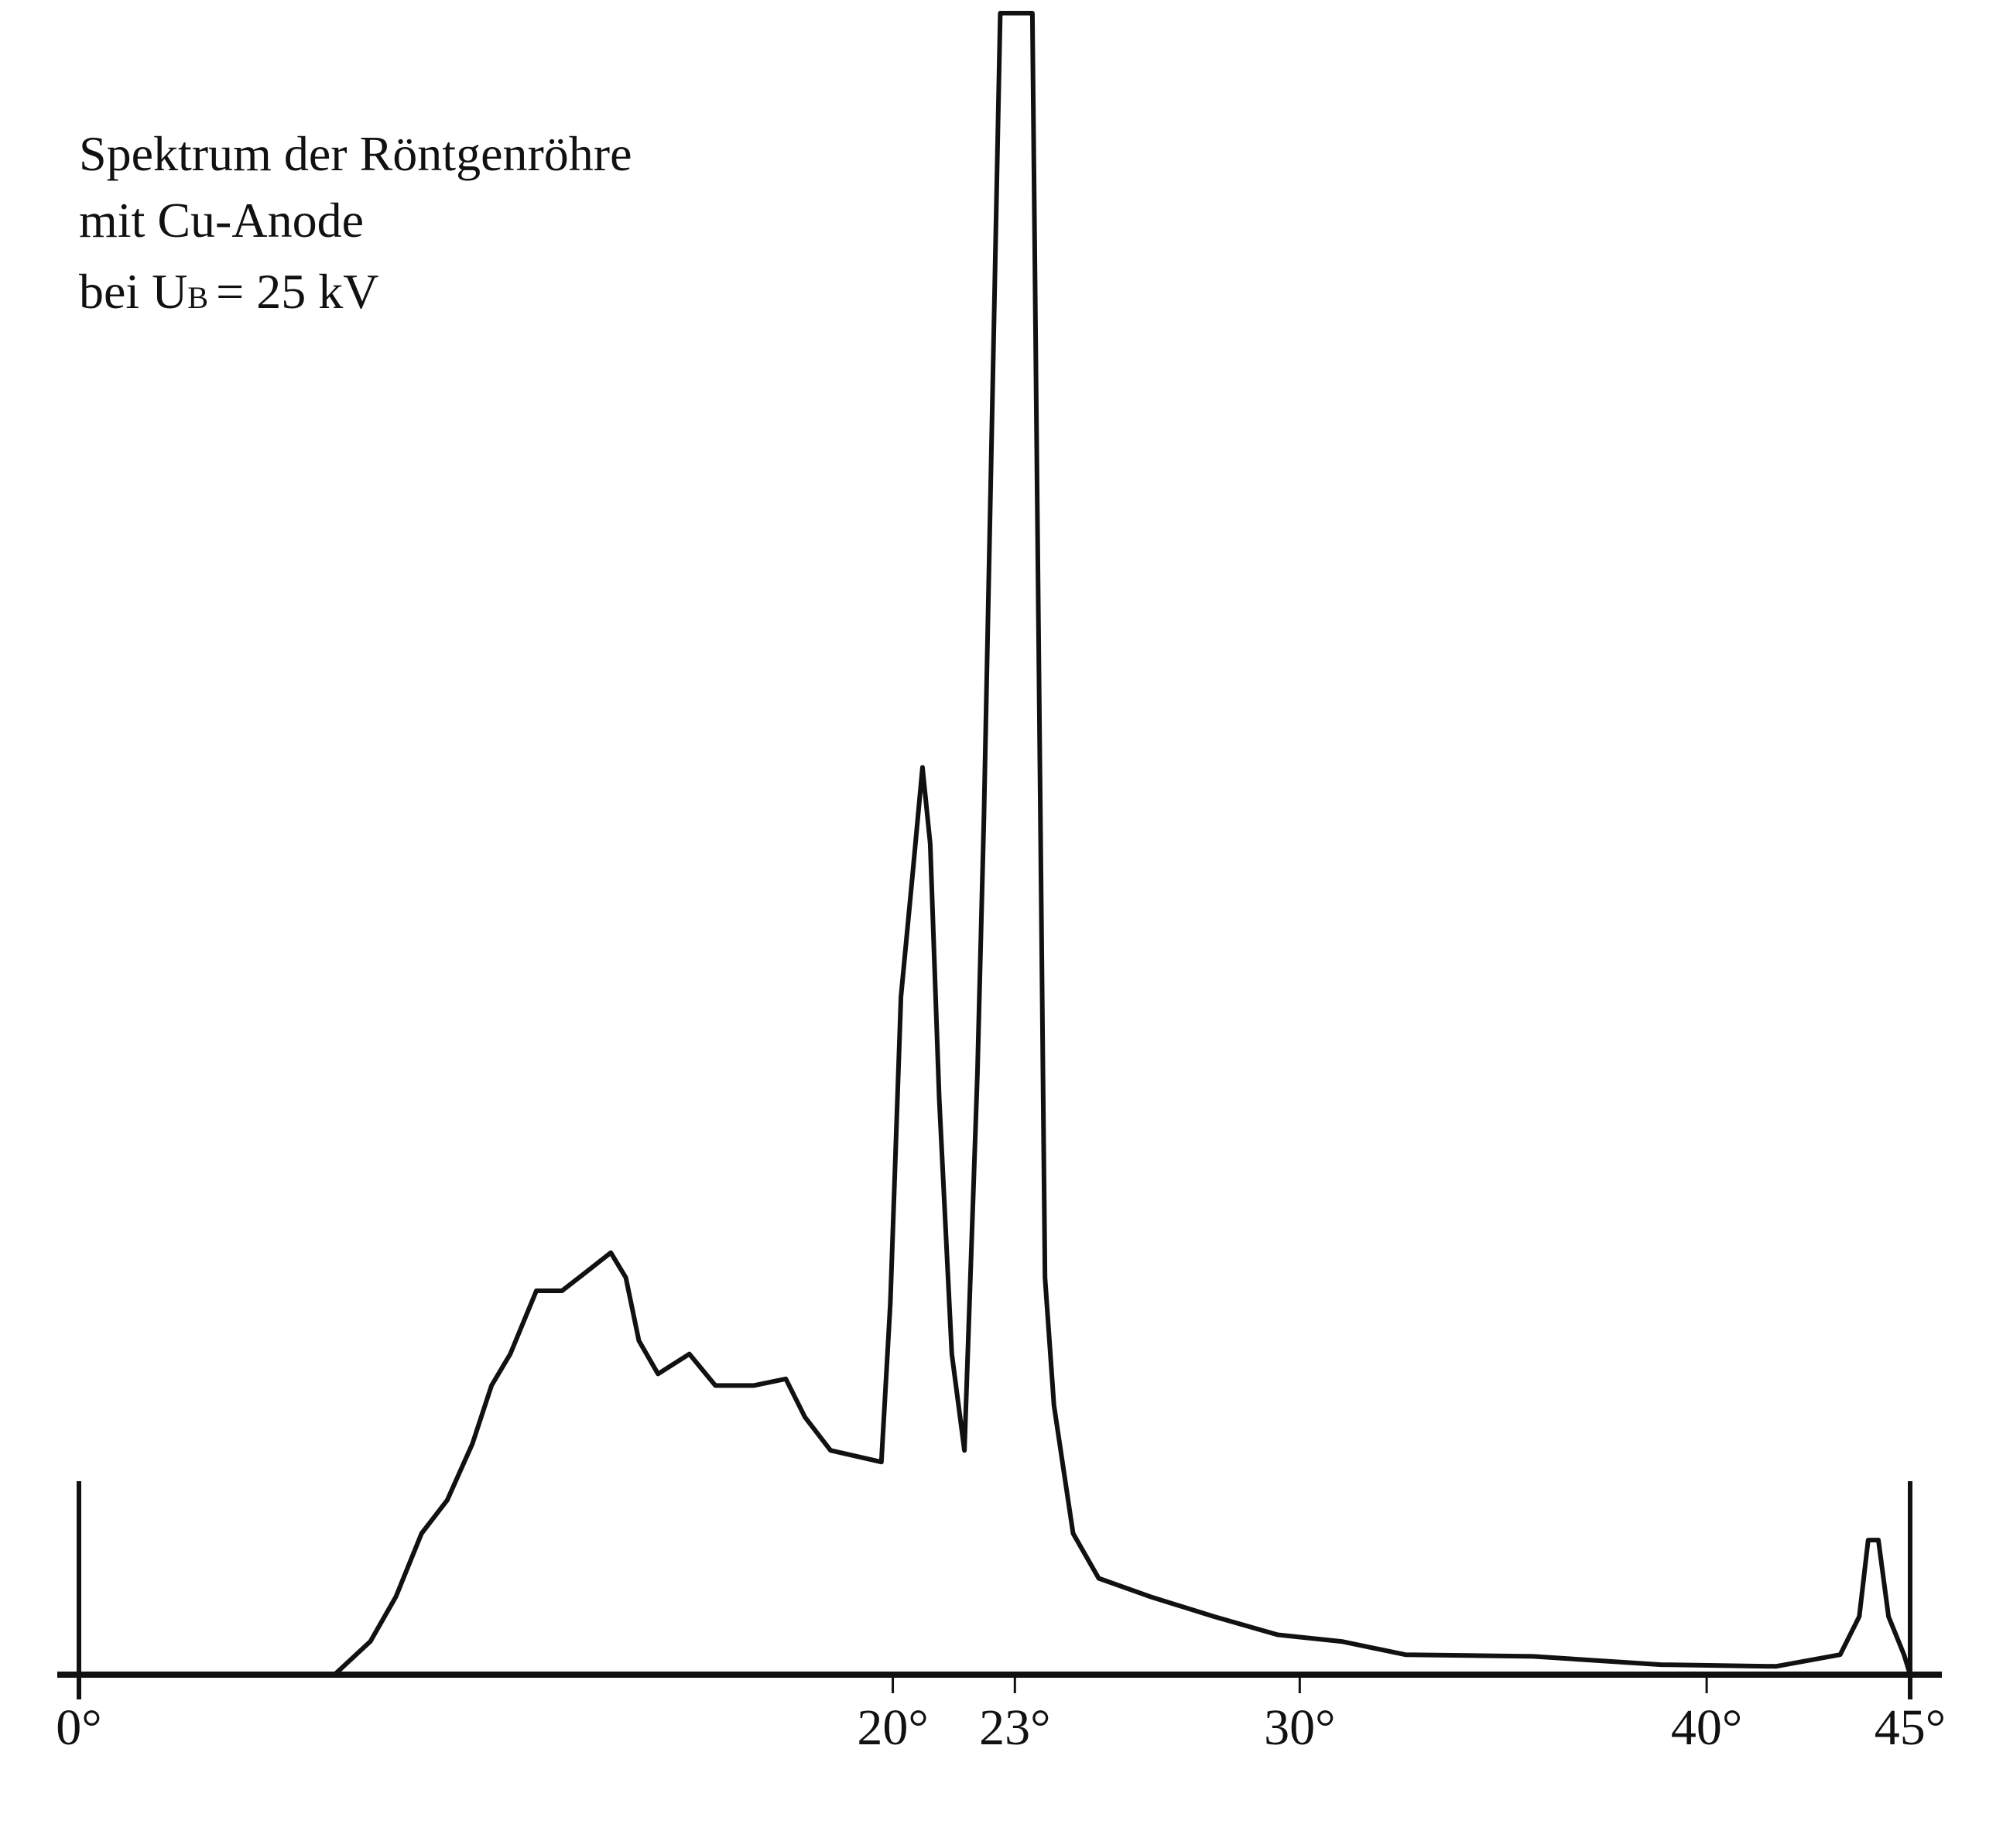  What do you see at coordinates (1911, 1728) in the screenshot?
I see `x-tick-label: 45°` at bounding box center [1911, 1728].